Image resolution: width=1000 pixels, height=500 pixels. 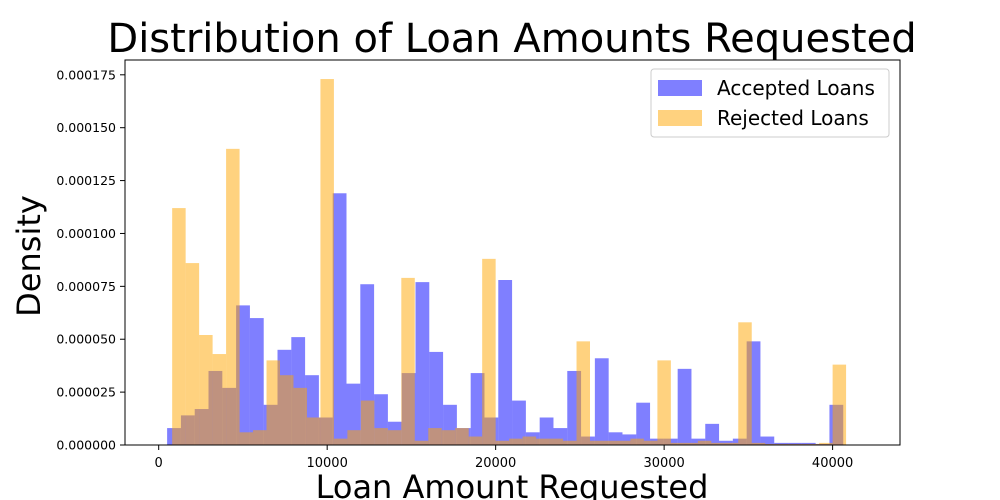 I want to click on x-tick-label: 40000, so click(x=832, y=463).